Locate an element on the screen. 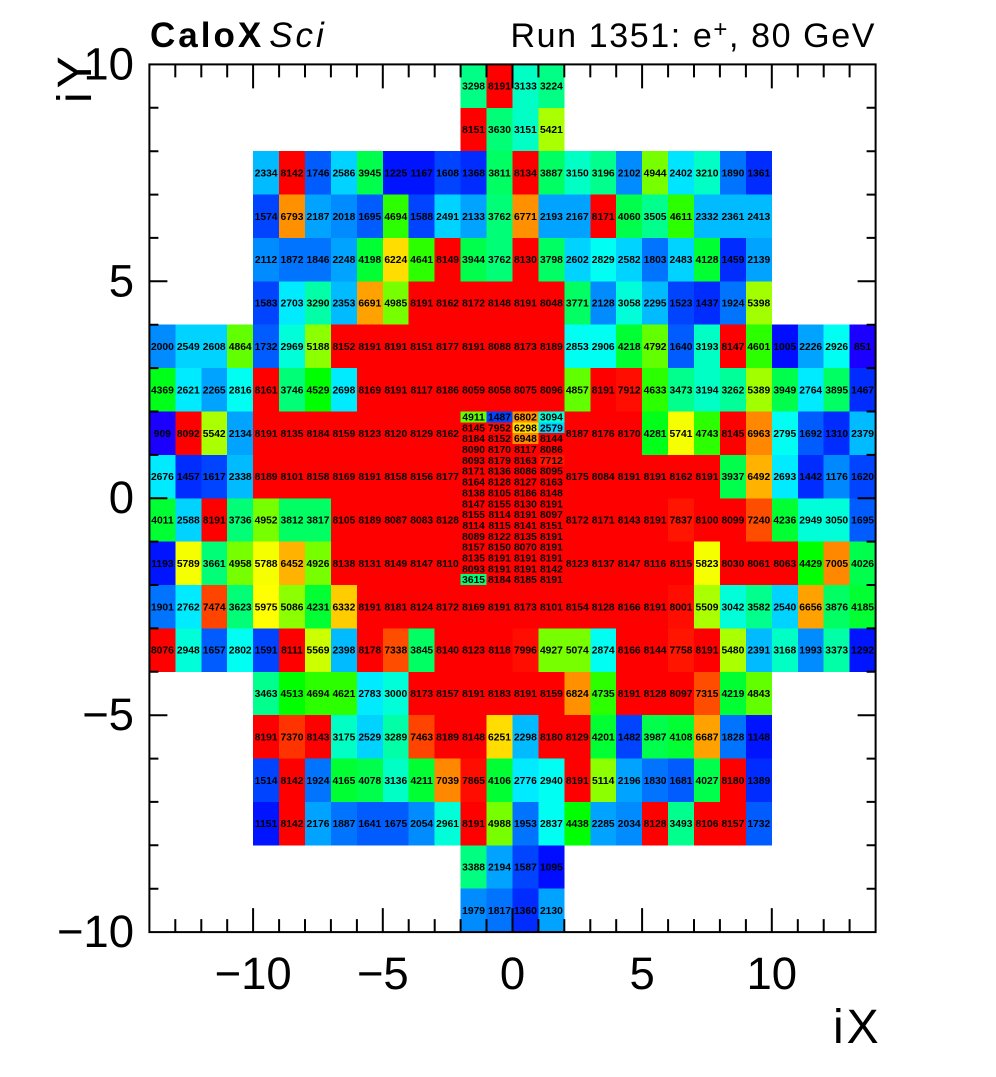 The height and width of the screenshot is (1077, 996). svg-text: 8147 is located at coordinates (629, 564).